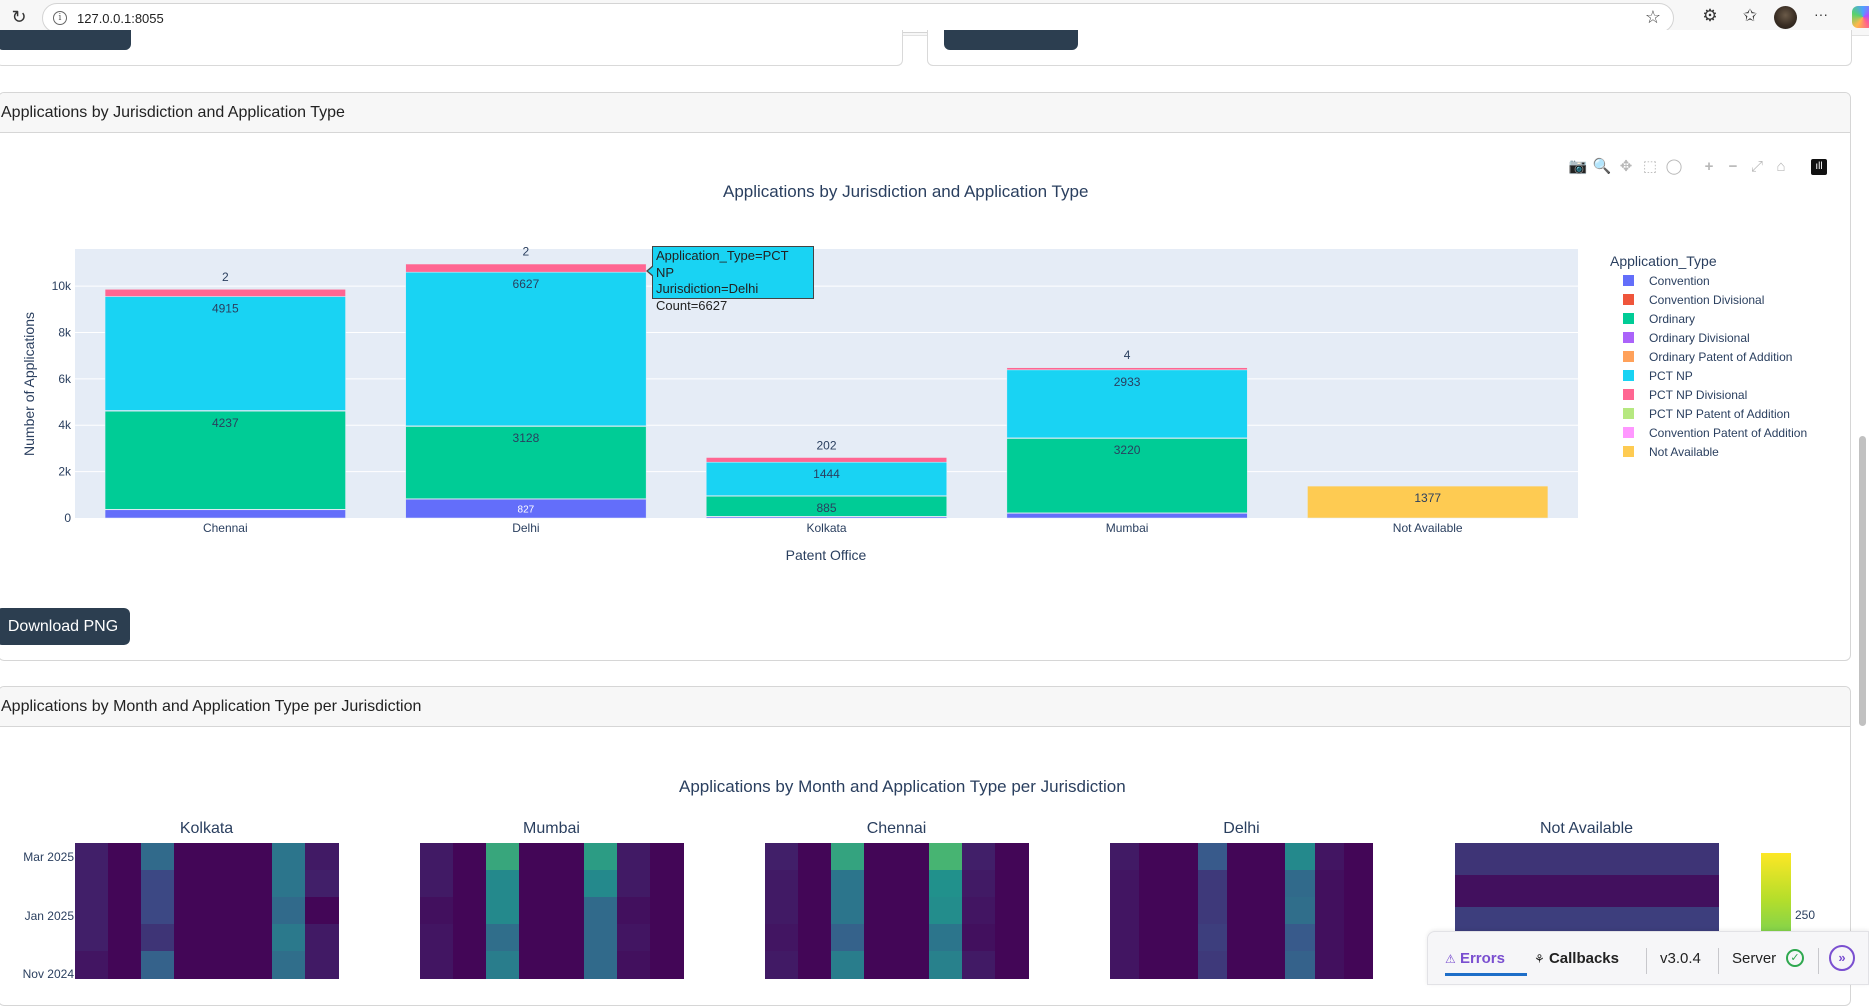  I want to click on site-info-icon: i, so click(60, 18).